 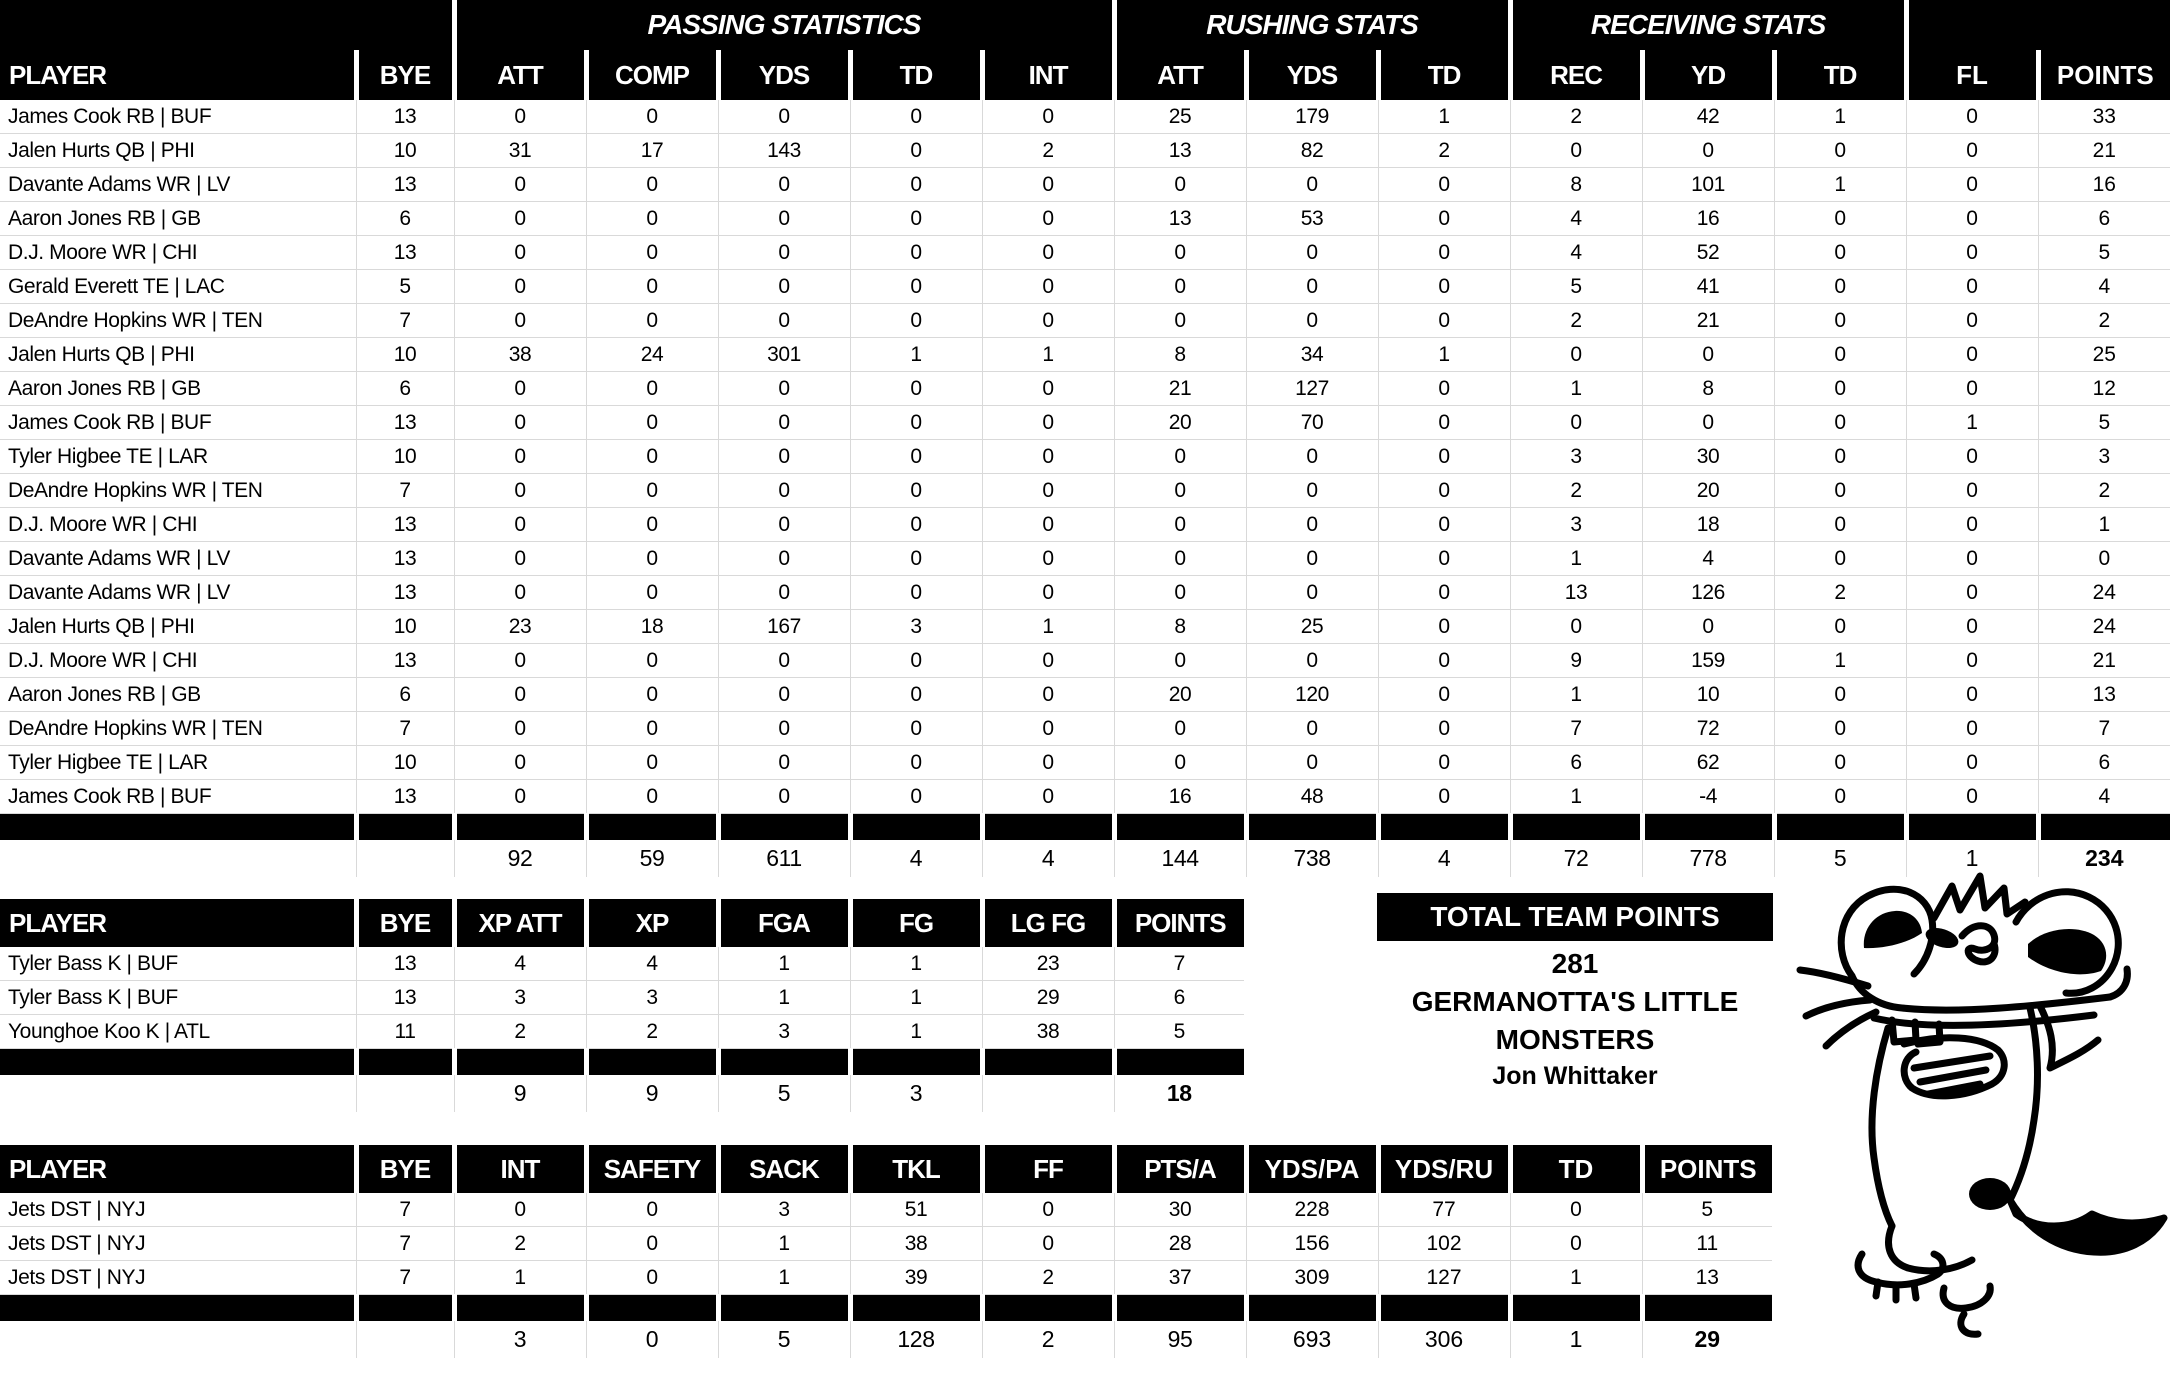 What do you see at coordinates (782, 1169) in the screenshot?
I see `column-header: SACK` at bounding box center [782, 1169].